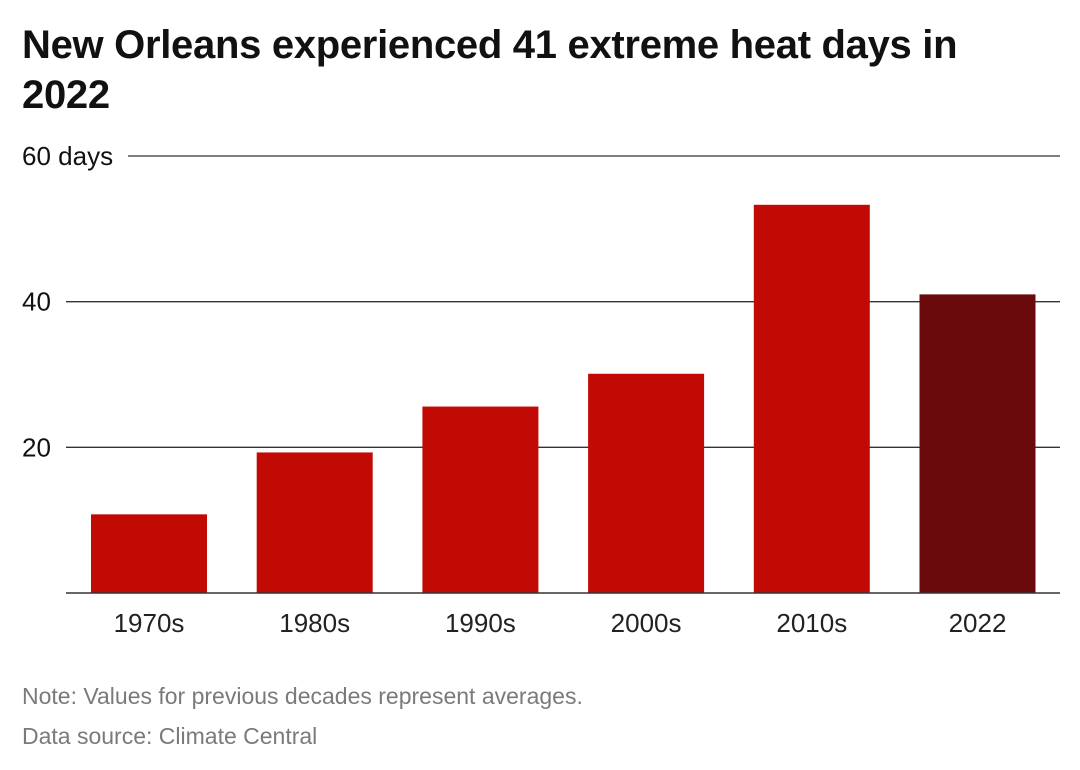 The height and width of the screenshot is (770, 1080). What do you see at coordinates (149, 623) in the screenshot?
I see `x-tick-label-1970s: 1970s` at bounding box center [149, 623].